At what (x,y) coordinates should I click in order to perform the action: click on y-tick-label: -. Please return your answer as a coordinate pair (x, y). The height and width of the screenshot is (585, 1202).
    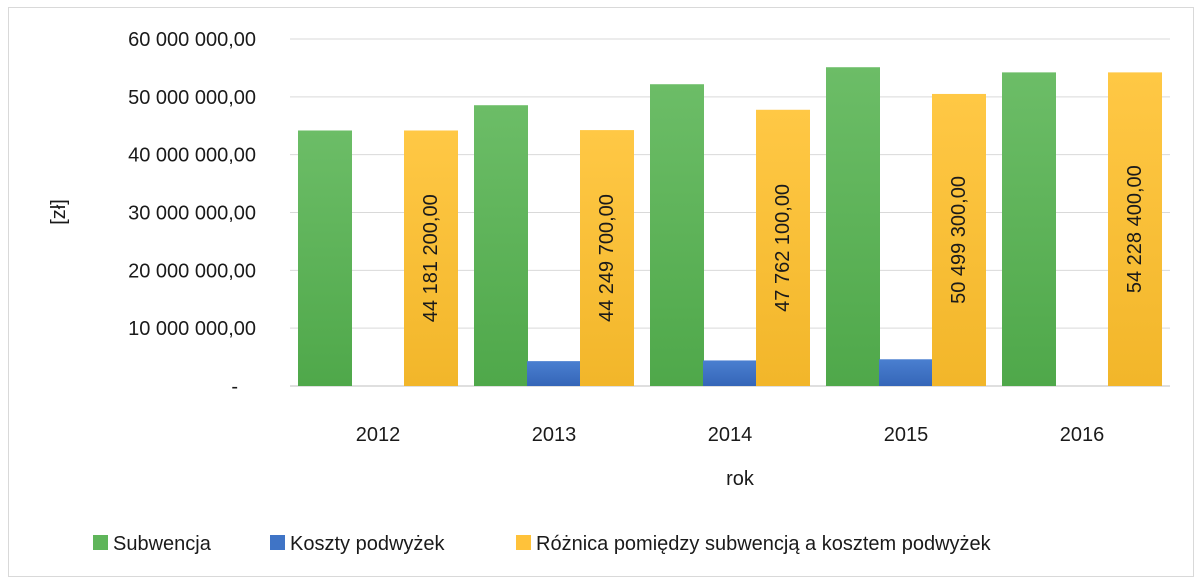
    Looking at the image, I should click on (234, 387).